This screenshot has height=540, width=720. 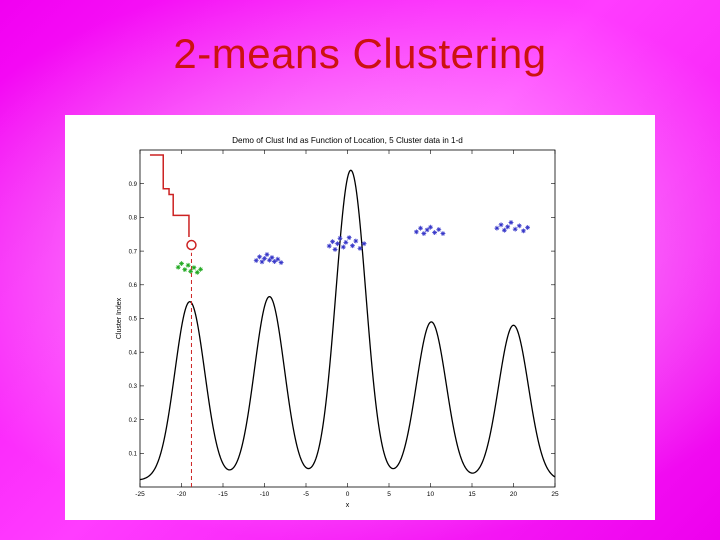 I want to click on slide-title: 2-means Clustering, so click(x=360, y=53).